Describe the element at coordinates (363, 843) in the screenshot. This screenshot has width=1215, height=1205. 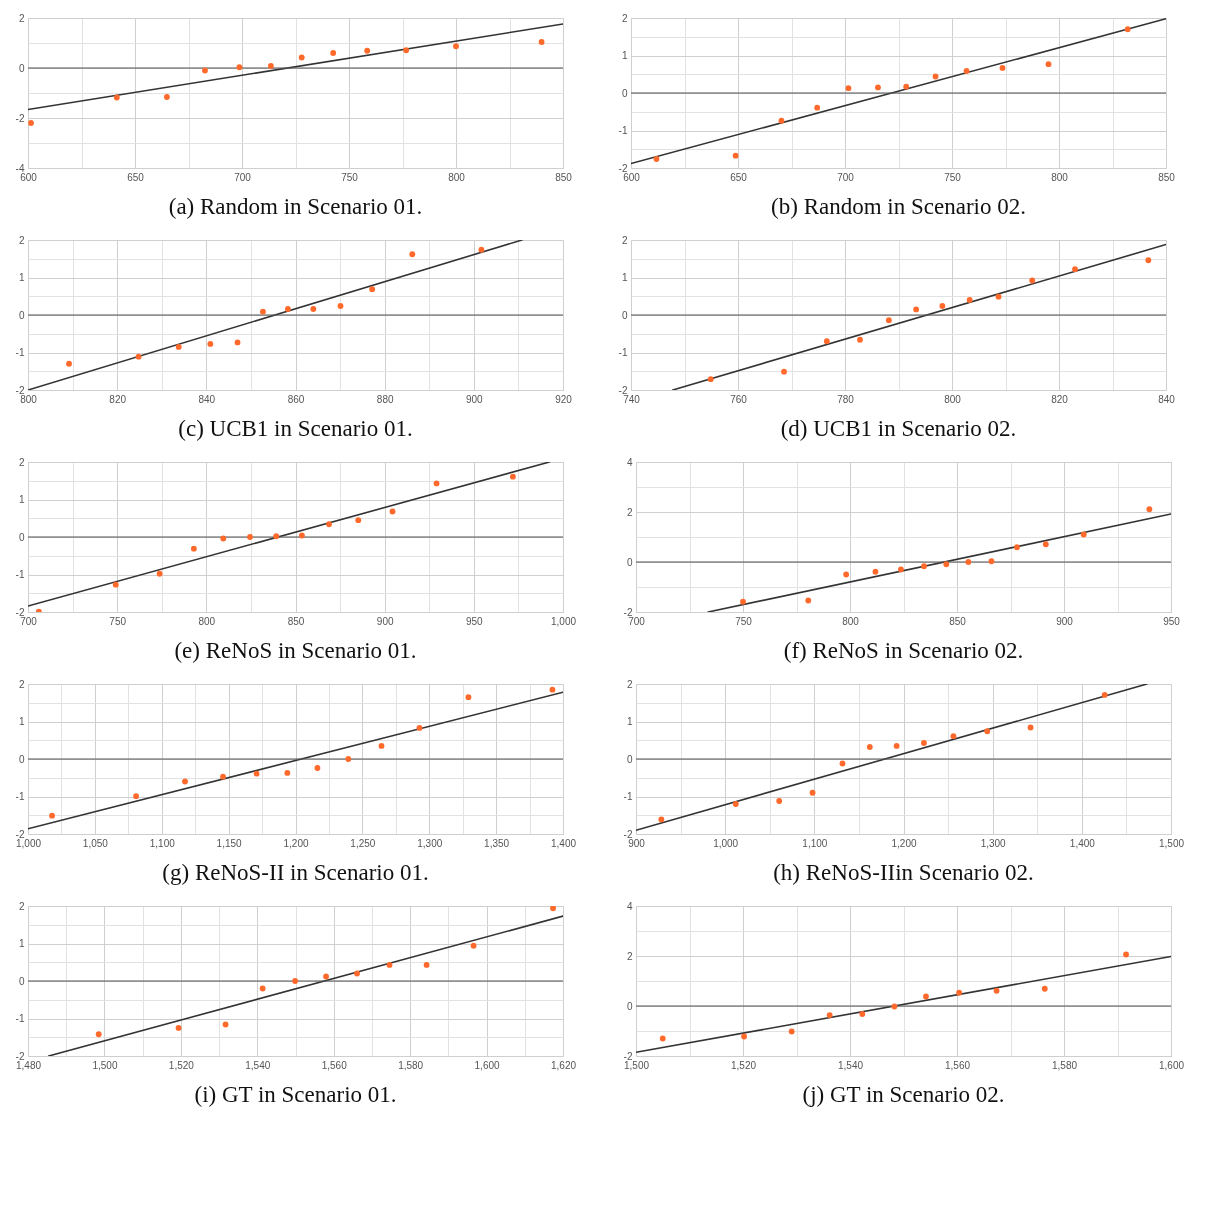
I see `x-tick-label: 1,250` at that location.